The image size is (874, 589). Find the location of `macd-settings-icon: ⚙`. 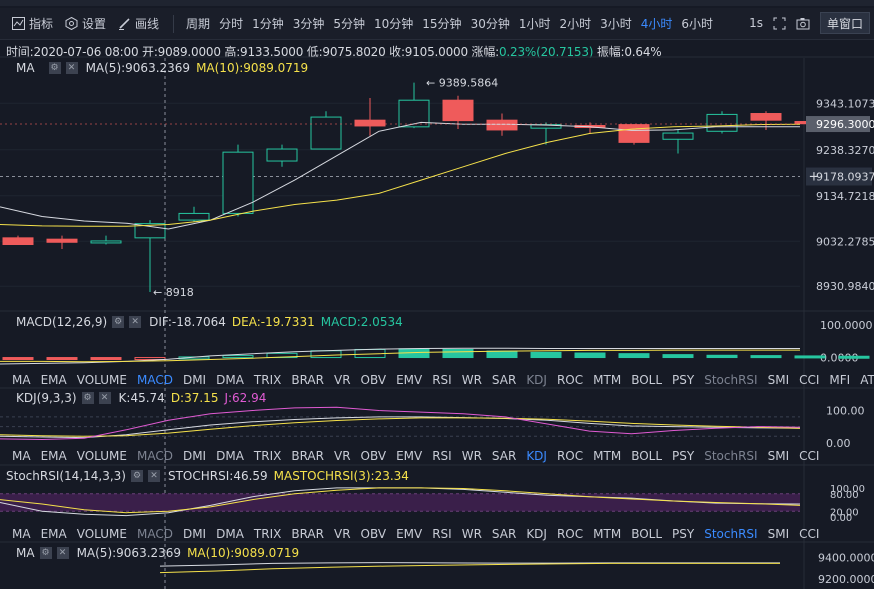

macd-settings-icon: ⚙ is located at coordinates (118, 322).